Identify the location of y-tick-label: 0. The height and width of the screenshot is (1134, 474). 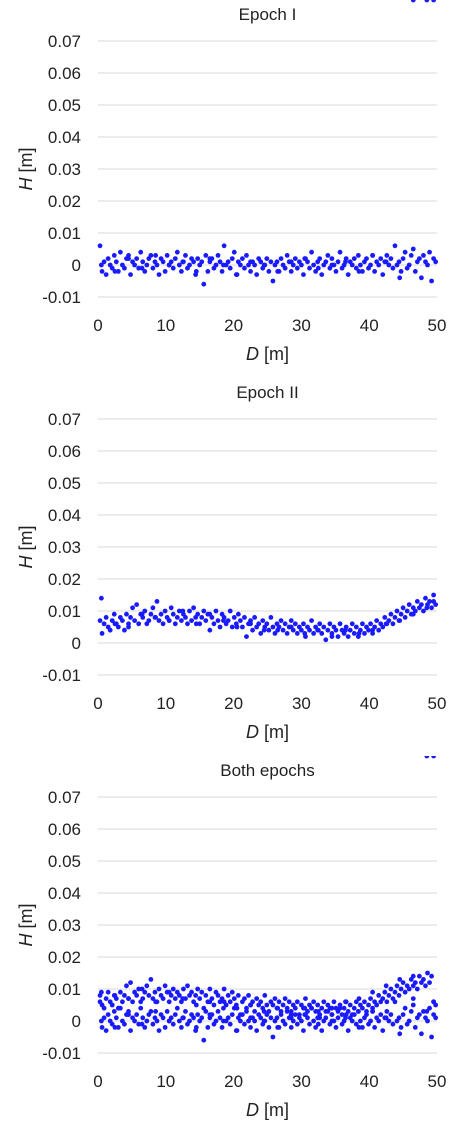
(76, 265).